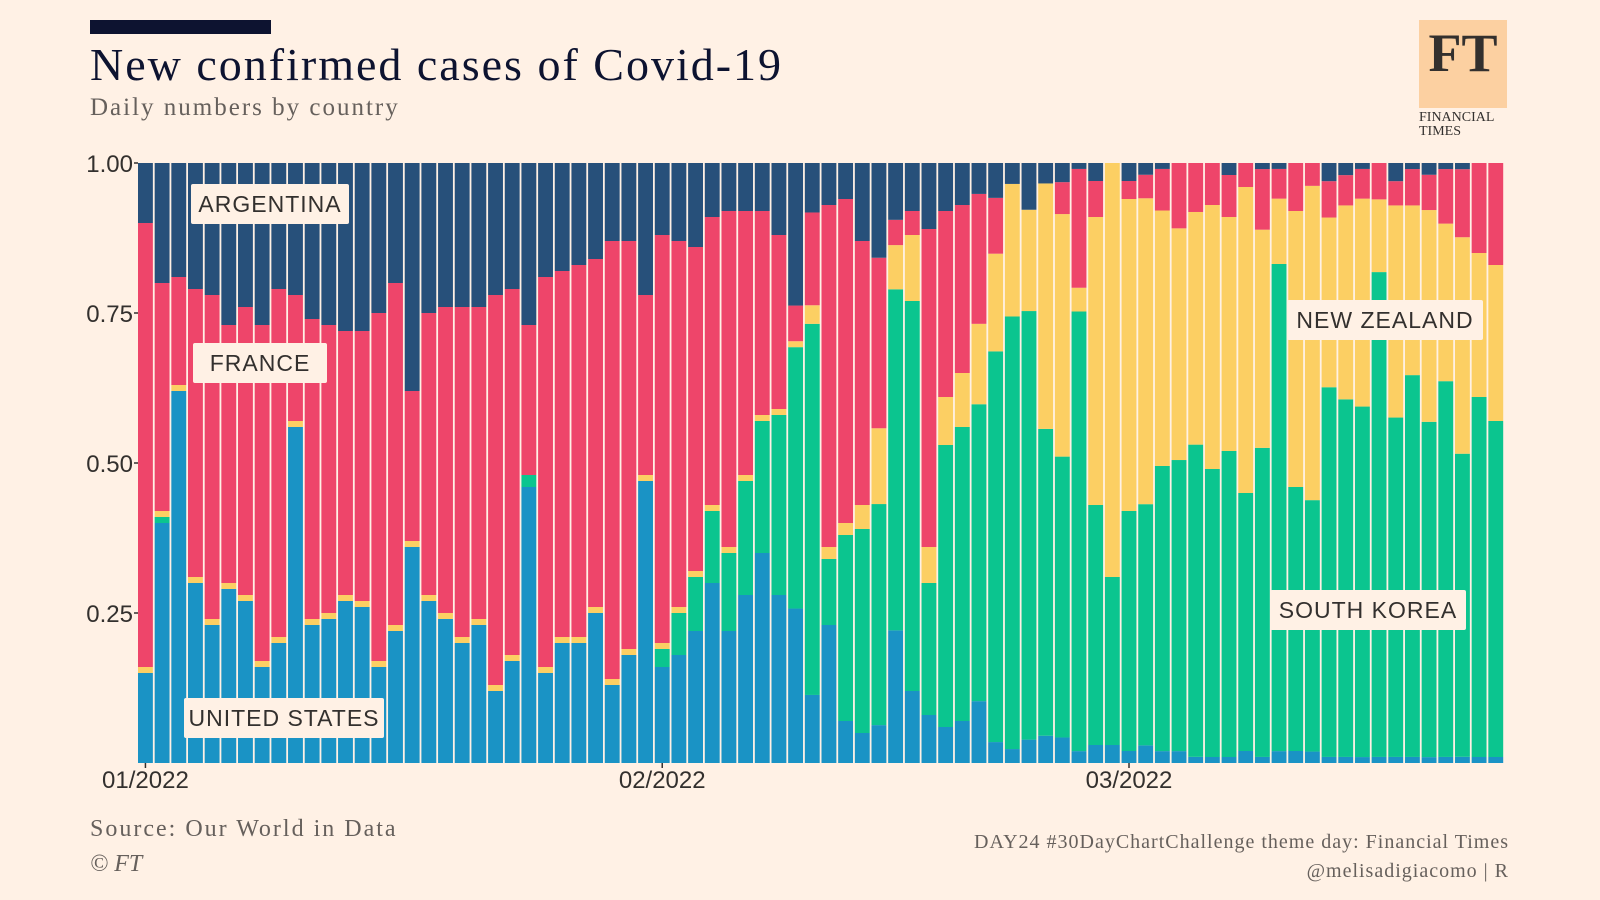 This screenshot has height=900, width=1600. I want to click on chart-title: New confirmed cases of Covid-19, so click(437, 64).